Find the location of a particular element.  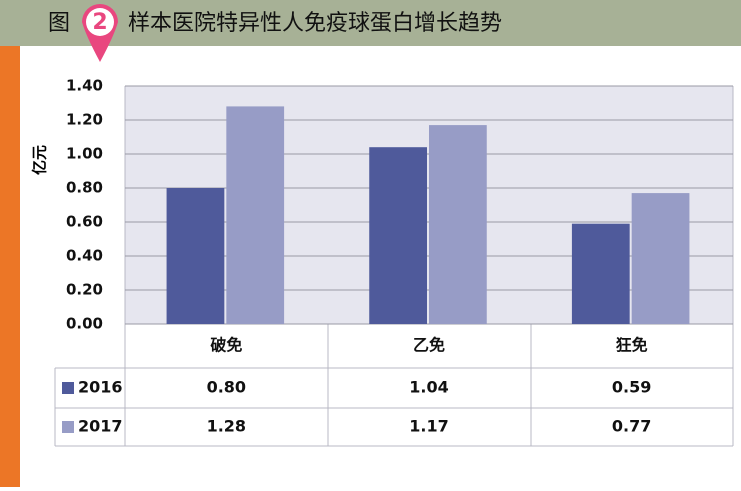

y-tick-label: 1.20 is located at coordinates (84, 120).